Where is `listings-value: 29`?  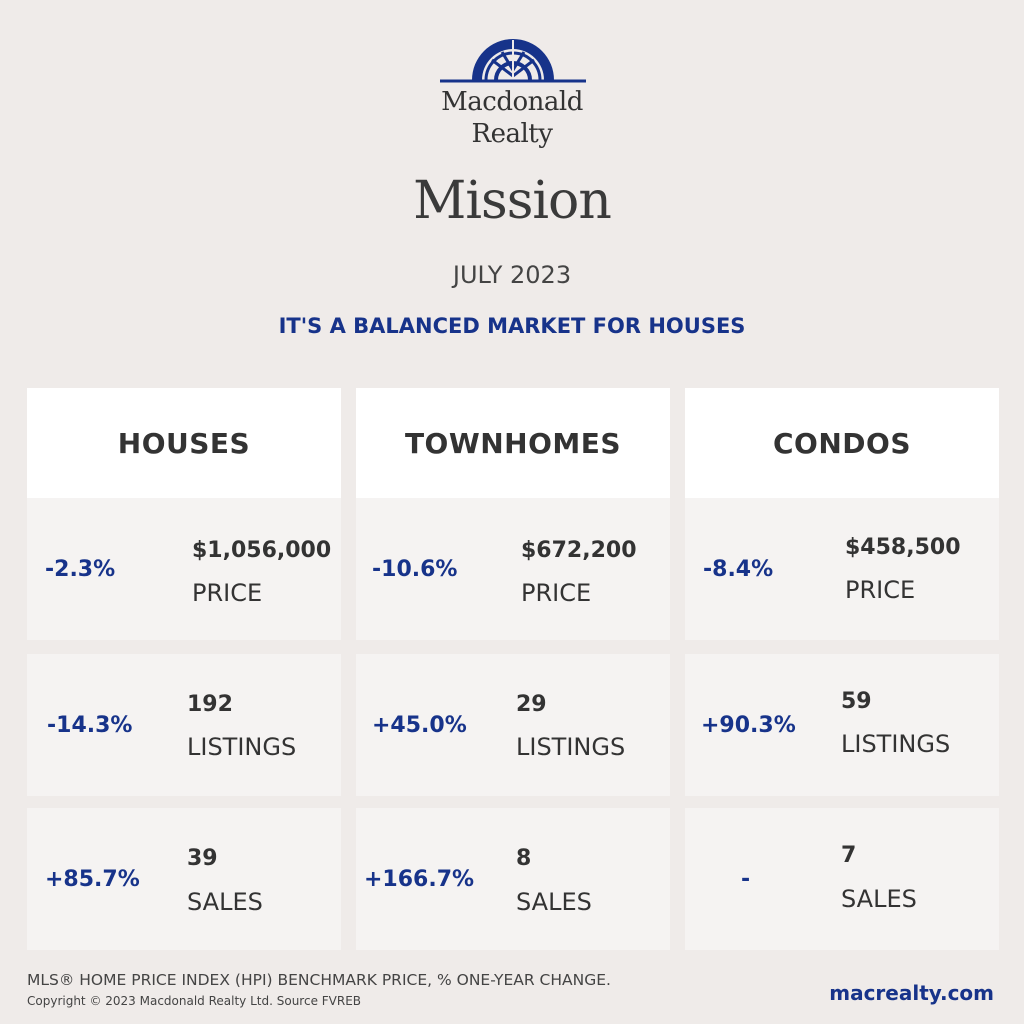
listings-value: 29 is located at coordinates (531, 704).